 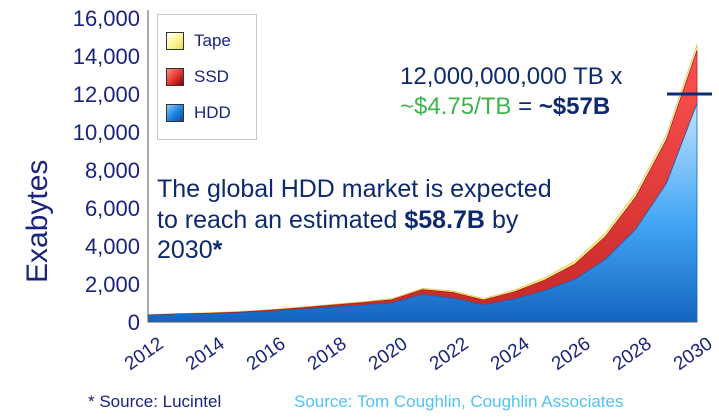 What do you see at coordinates (106, 94) in the screenshot?
I see `y-tick-label: 12,000` at bounding box center [106, 94].